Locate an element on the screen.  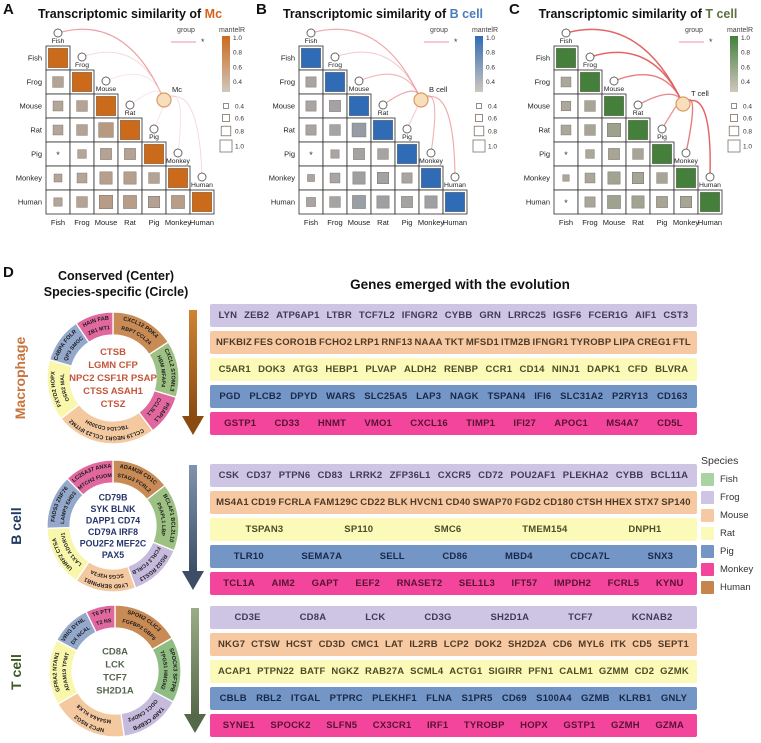
svg-text: SYK BLNK is located at coordinates (114, 509).